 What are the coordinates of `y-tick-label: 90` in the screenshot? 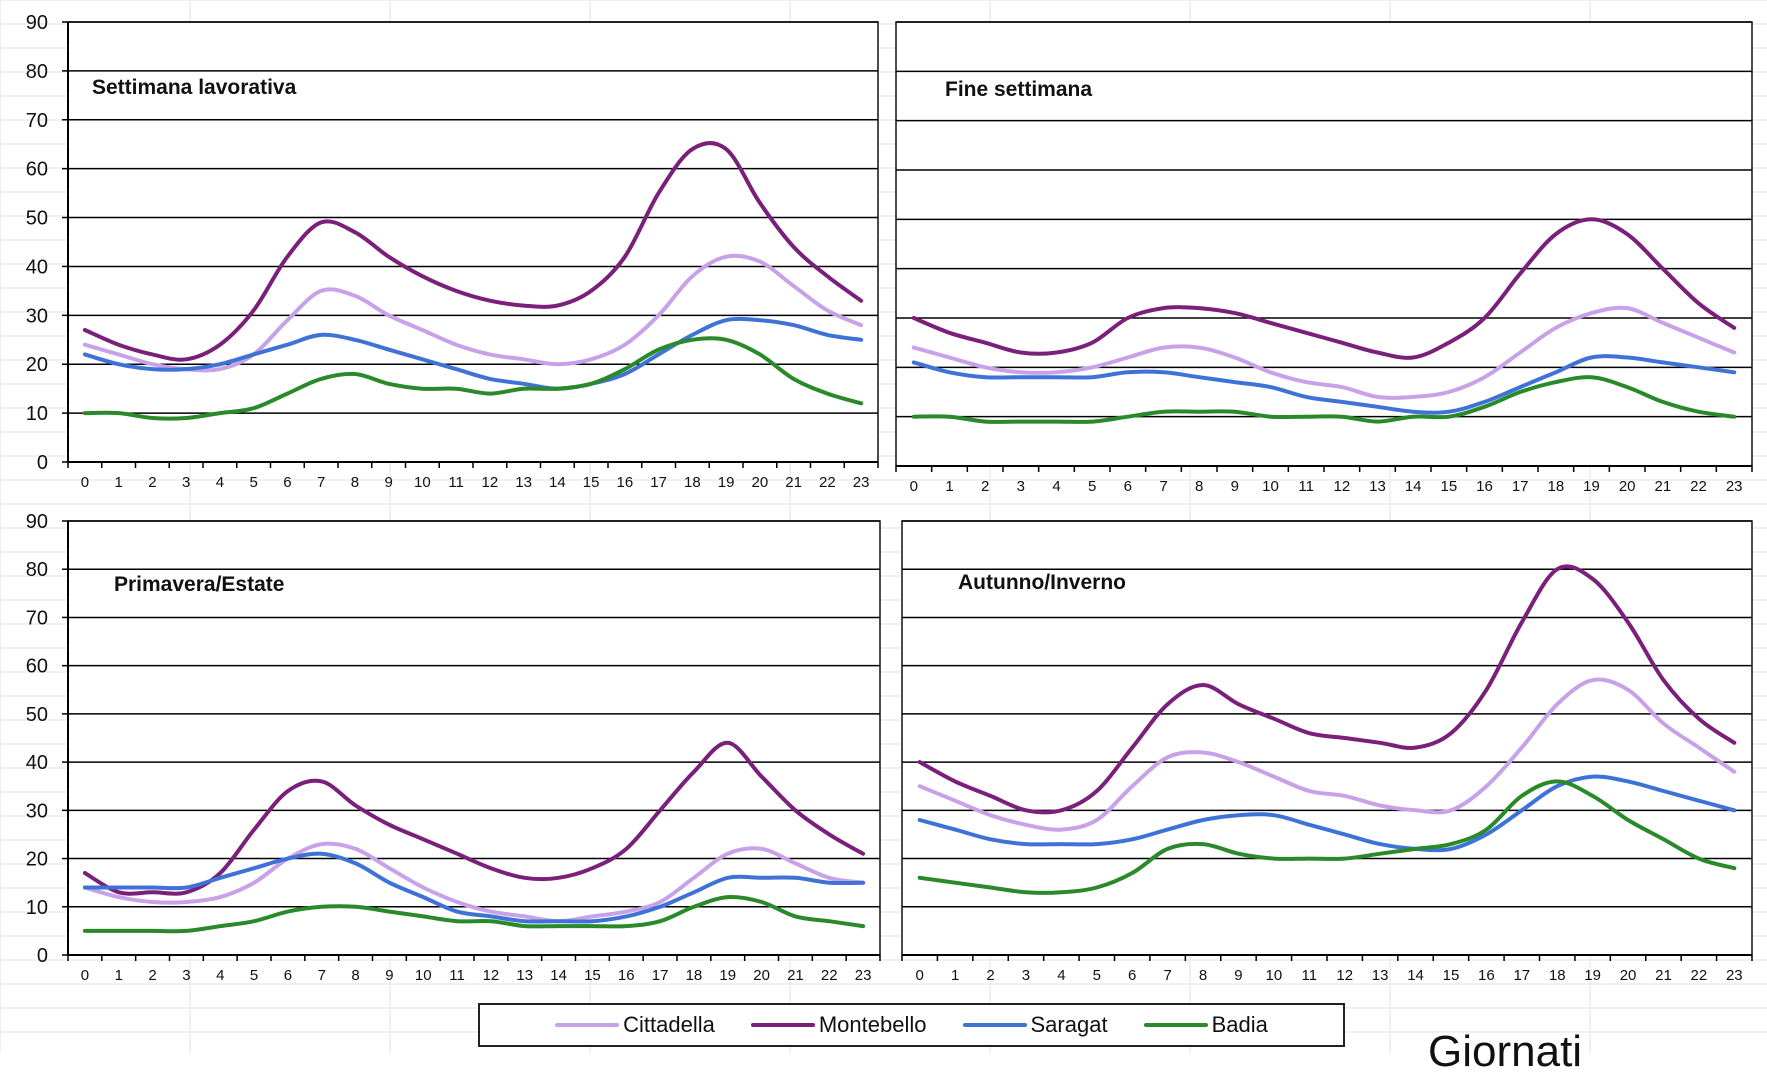 It's located at (37, 23).